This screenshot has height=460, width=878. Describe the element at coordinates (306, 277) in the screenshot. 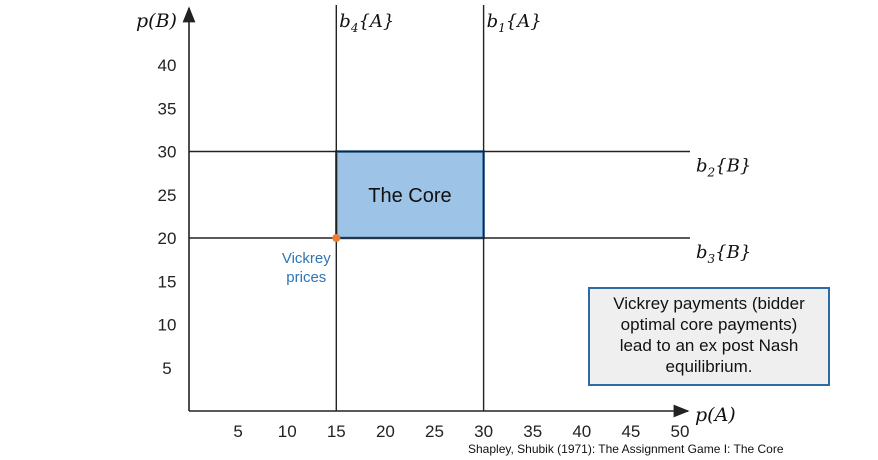

I see `vickrey-label-line: prices` at that location.